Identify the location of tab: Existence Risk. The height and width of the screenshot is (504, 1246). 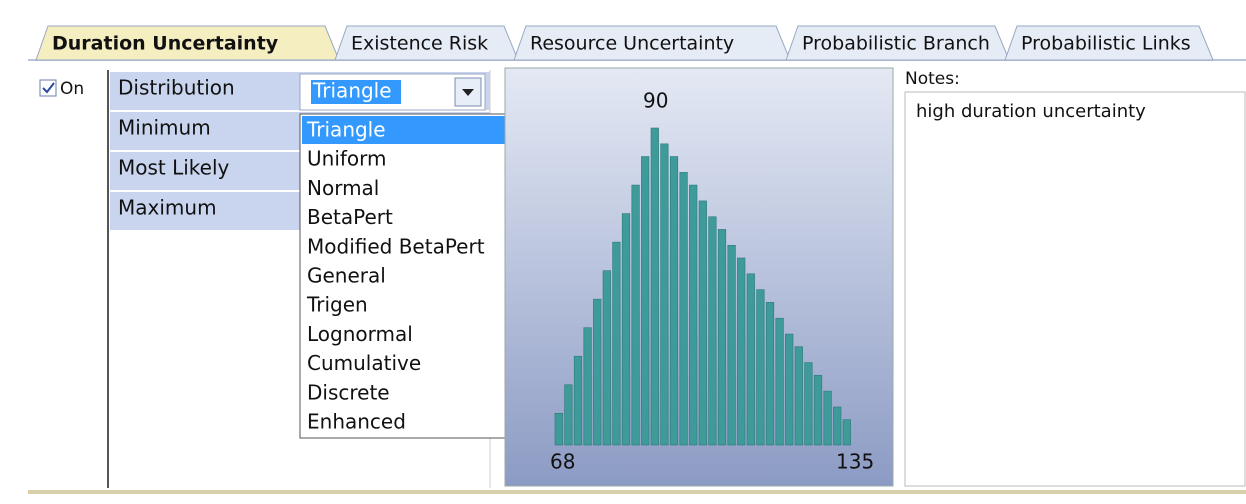
(426, 43).